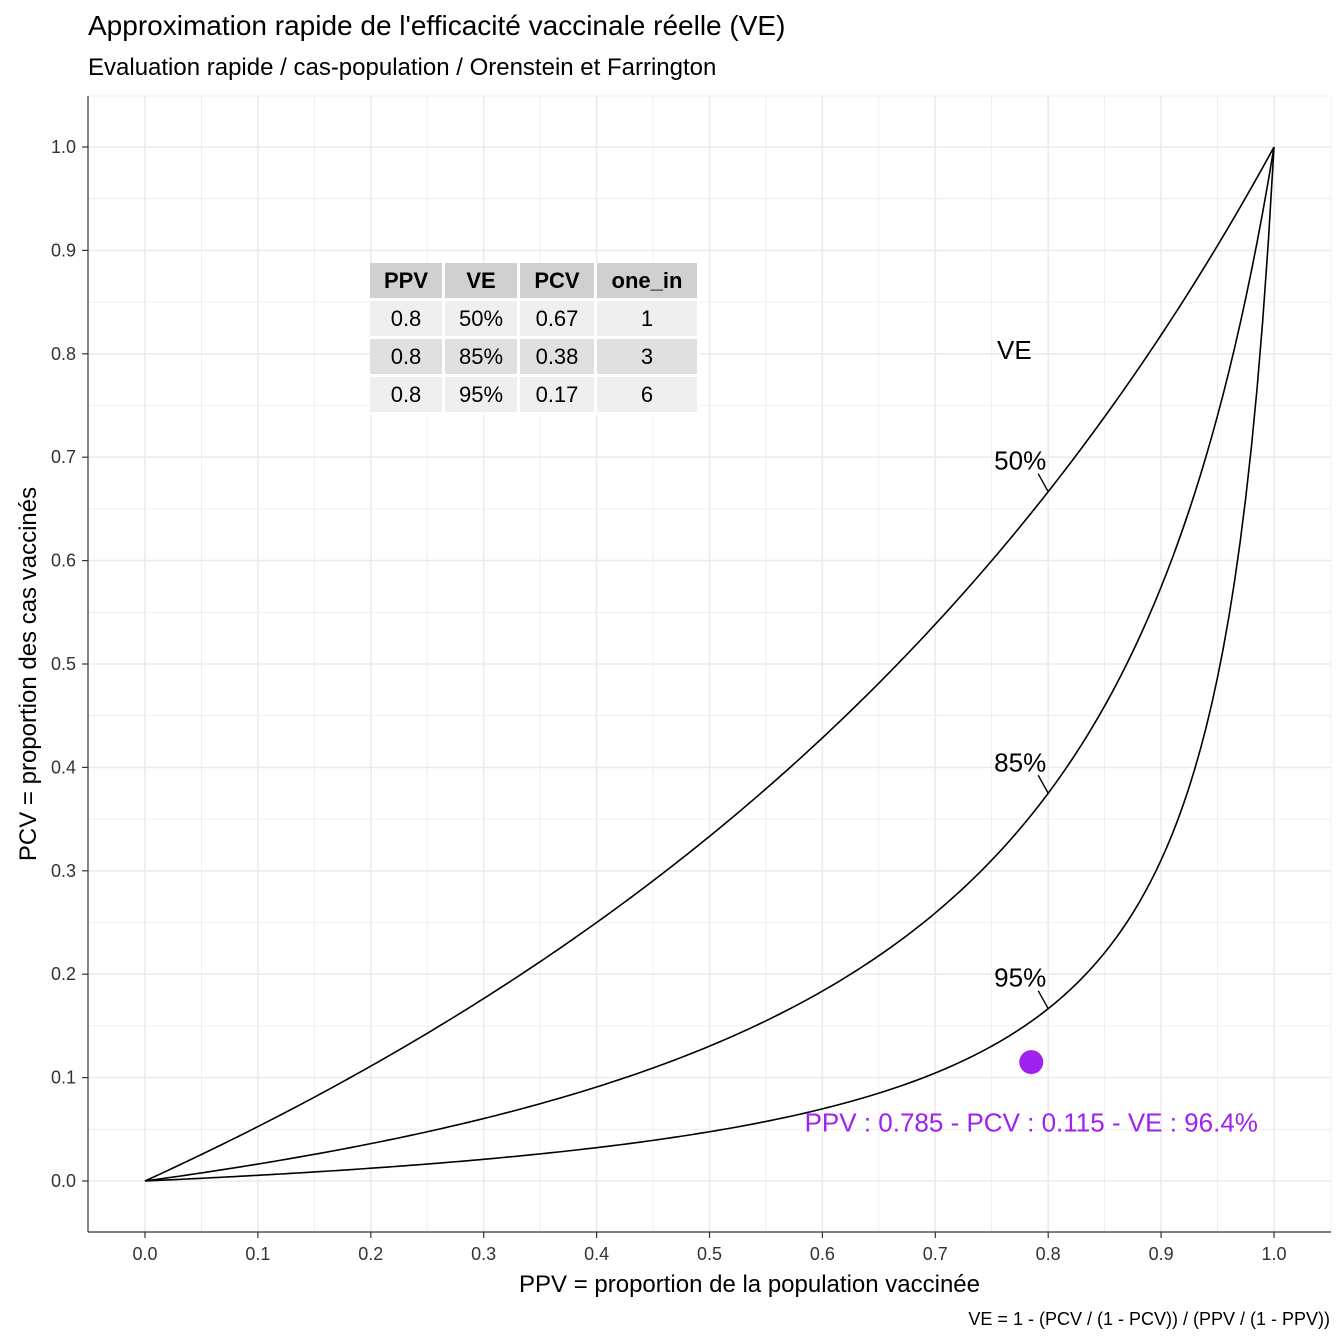  Describe the element at coordinates (482, 282) in the screenshot. I see `table-header-ve: VE` at that location.